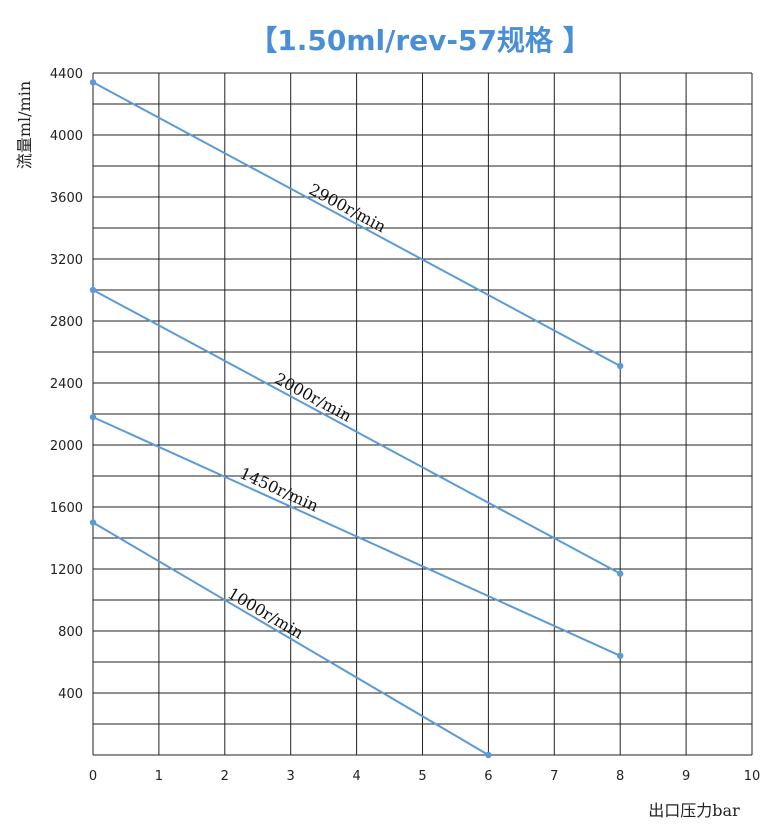 The image size is (769, 831). I want to click on series-line, so click(290, 638).